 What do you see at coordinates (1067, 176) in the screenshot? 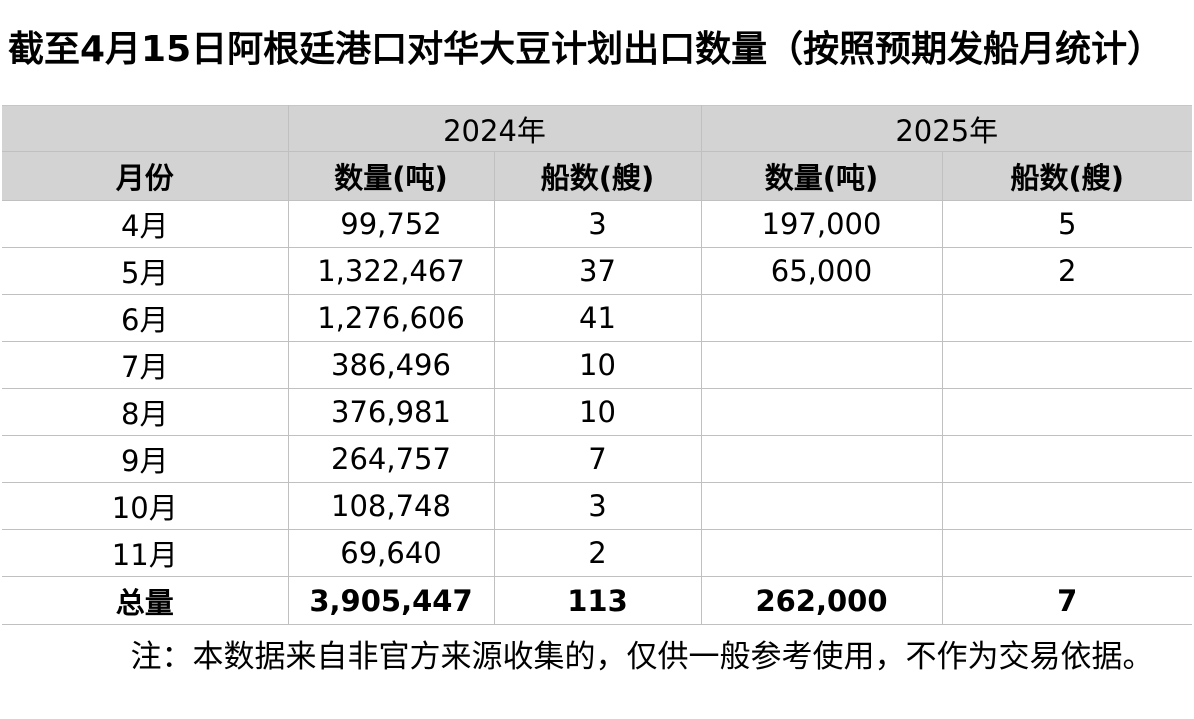
I see `col-header-ships-2025: 船数(艘)` at bounding box center [1067, 176].